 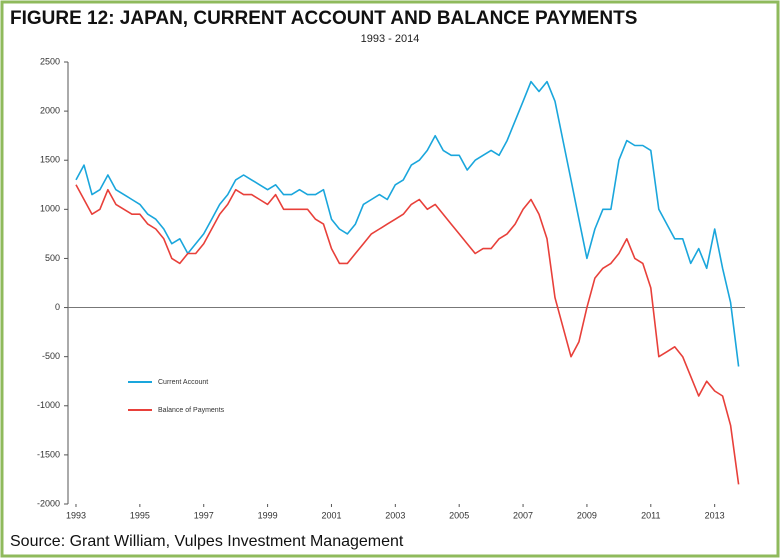 I want to click on x-tick-label: 2007, so click(x=523, y=515).